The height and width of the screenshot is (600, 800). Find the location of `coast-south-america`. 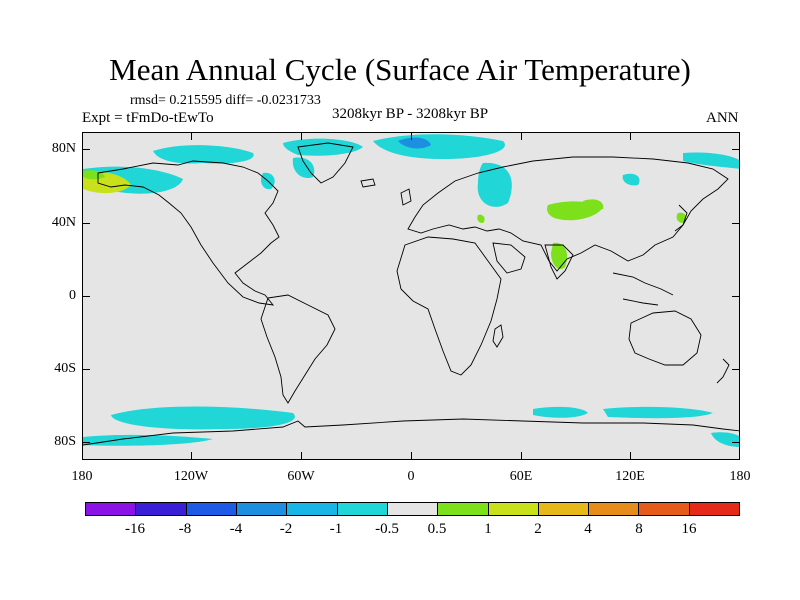

coast-south-america is located at coordinates (298, 349).